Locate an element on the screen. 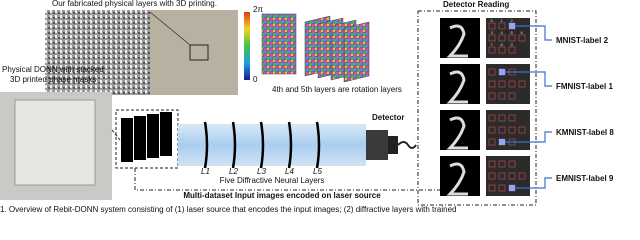 This screenshot has width=640, height=240. dataset-label: FMNIST-label 1 is located at coordinates (584, 86).